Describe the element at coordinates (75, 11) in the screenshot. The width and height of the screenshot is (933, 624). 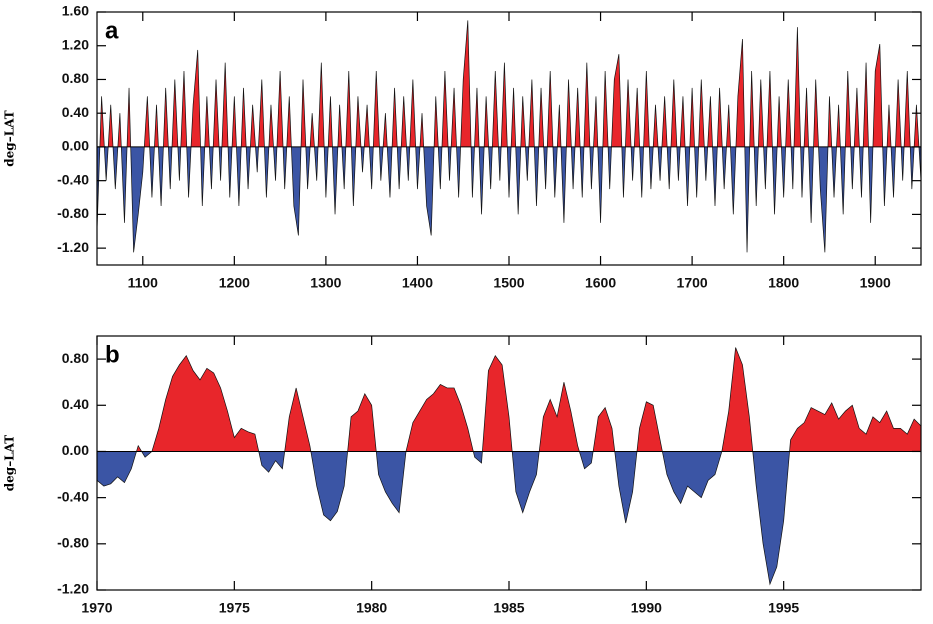
I see `y-tick-label: 1.60` at that location.